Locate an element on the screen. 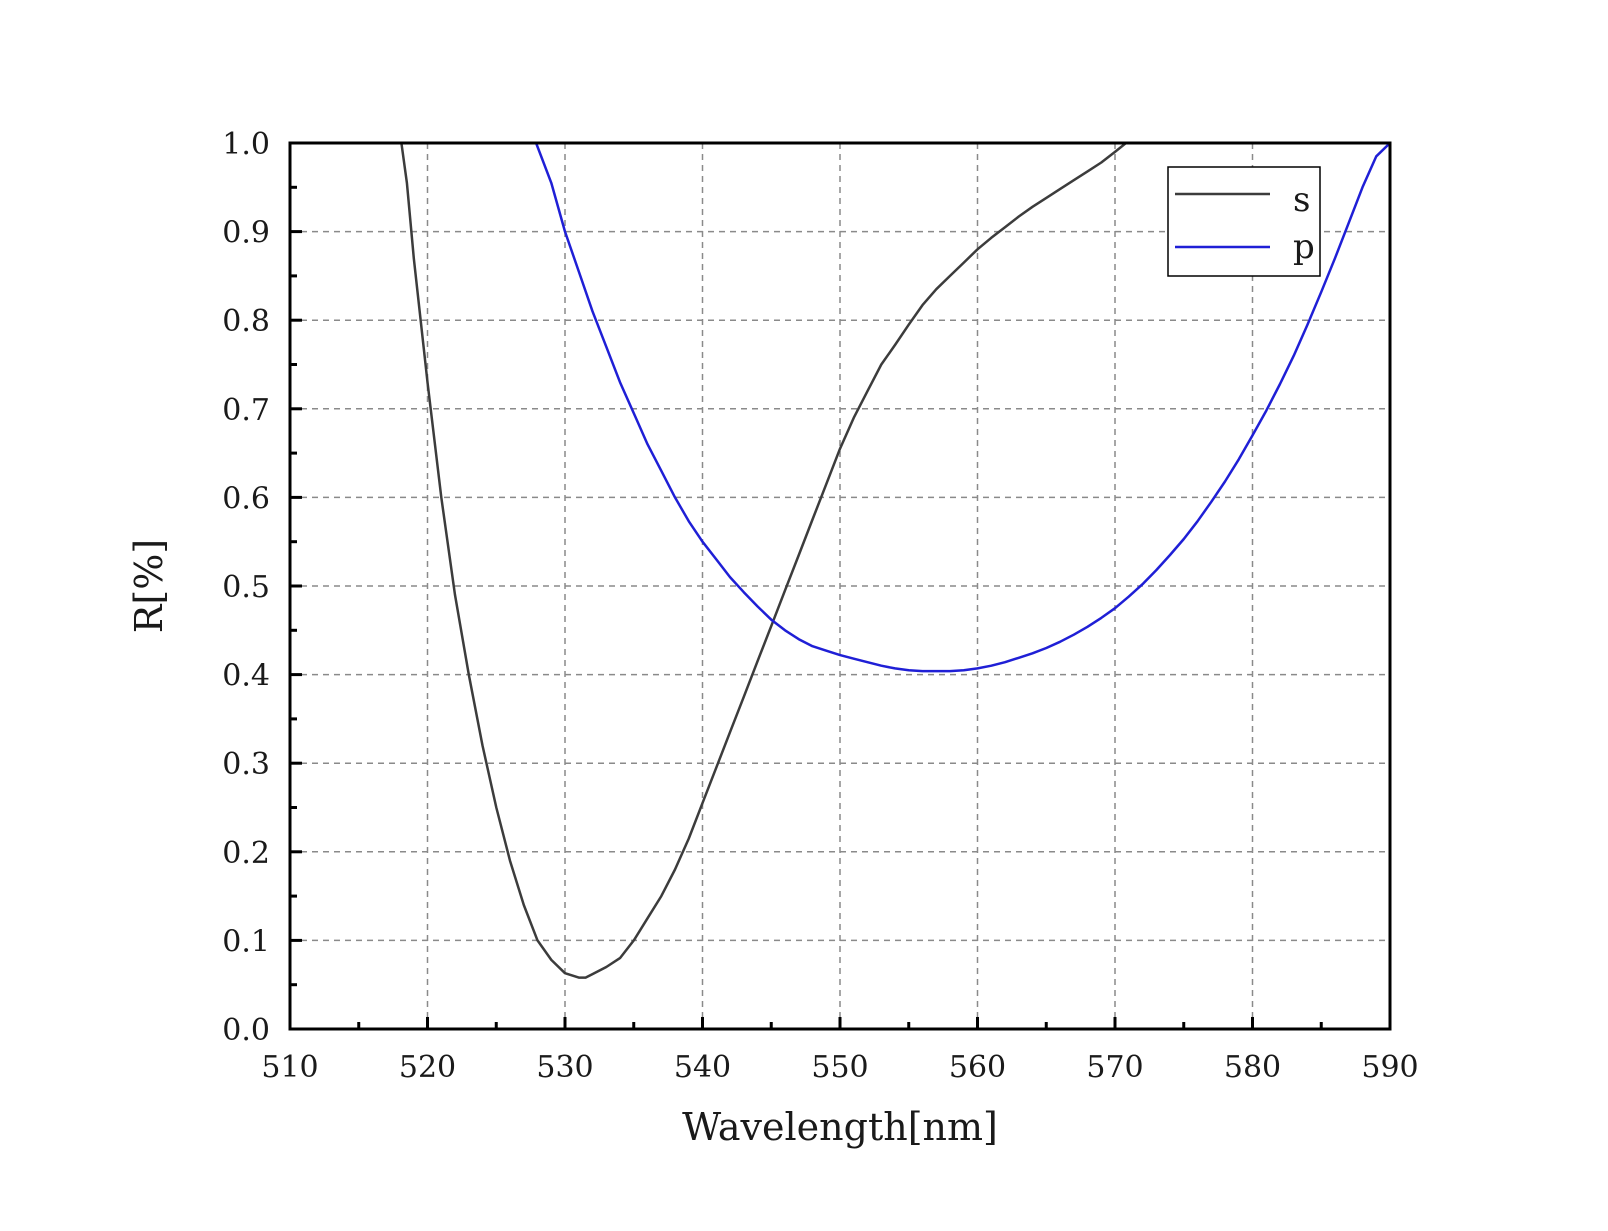 The image size is (1608, 1231). y-tick-label: 0.5 is located at coordinates (246, 587).